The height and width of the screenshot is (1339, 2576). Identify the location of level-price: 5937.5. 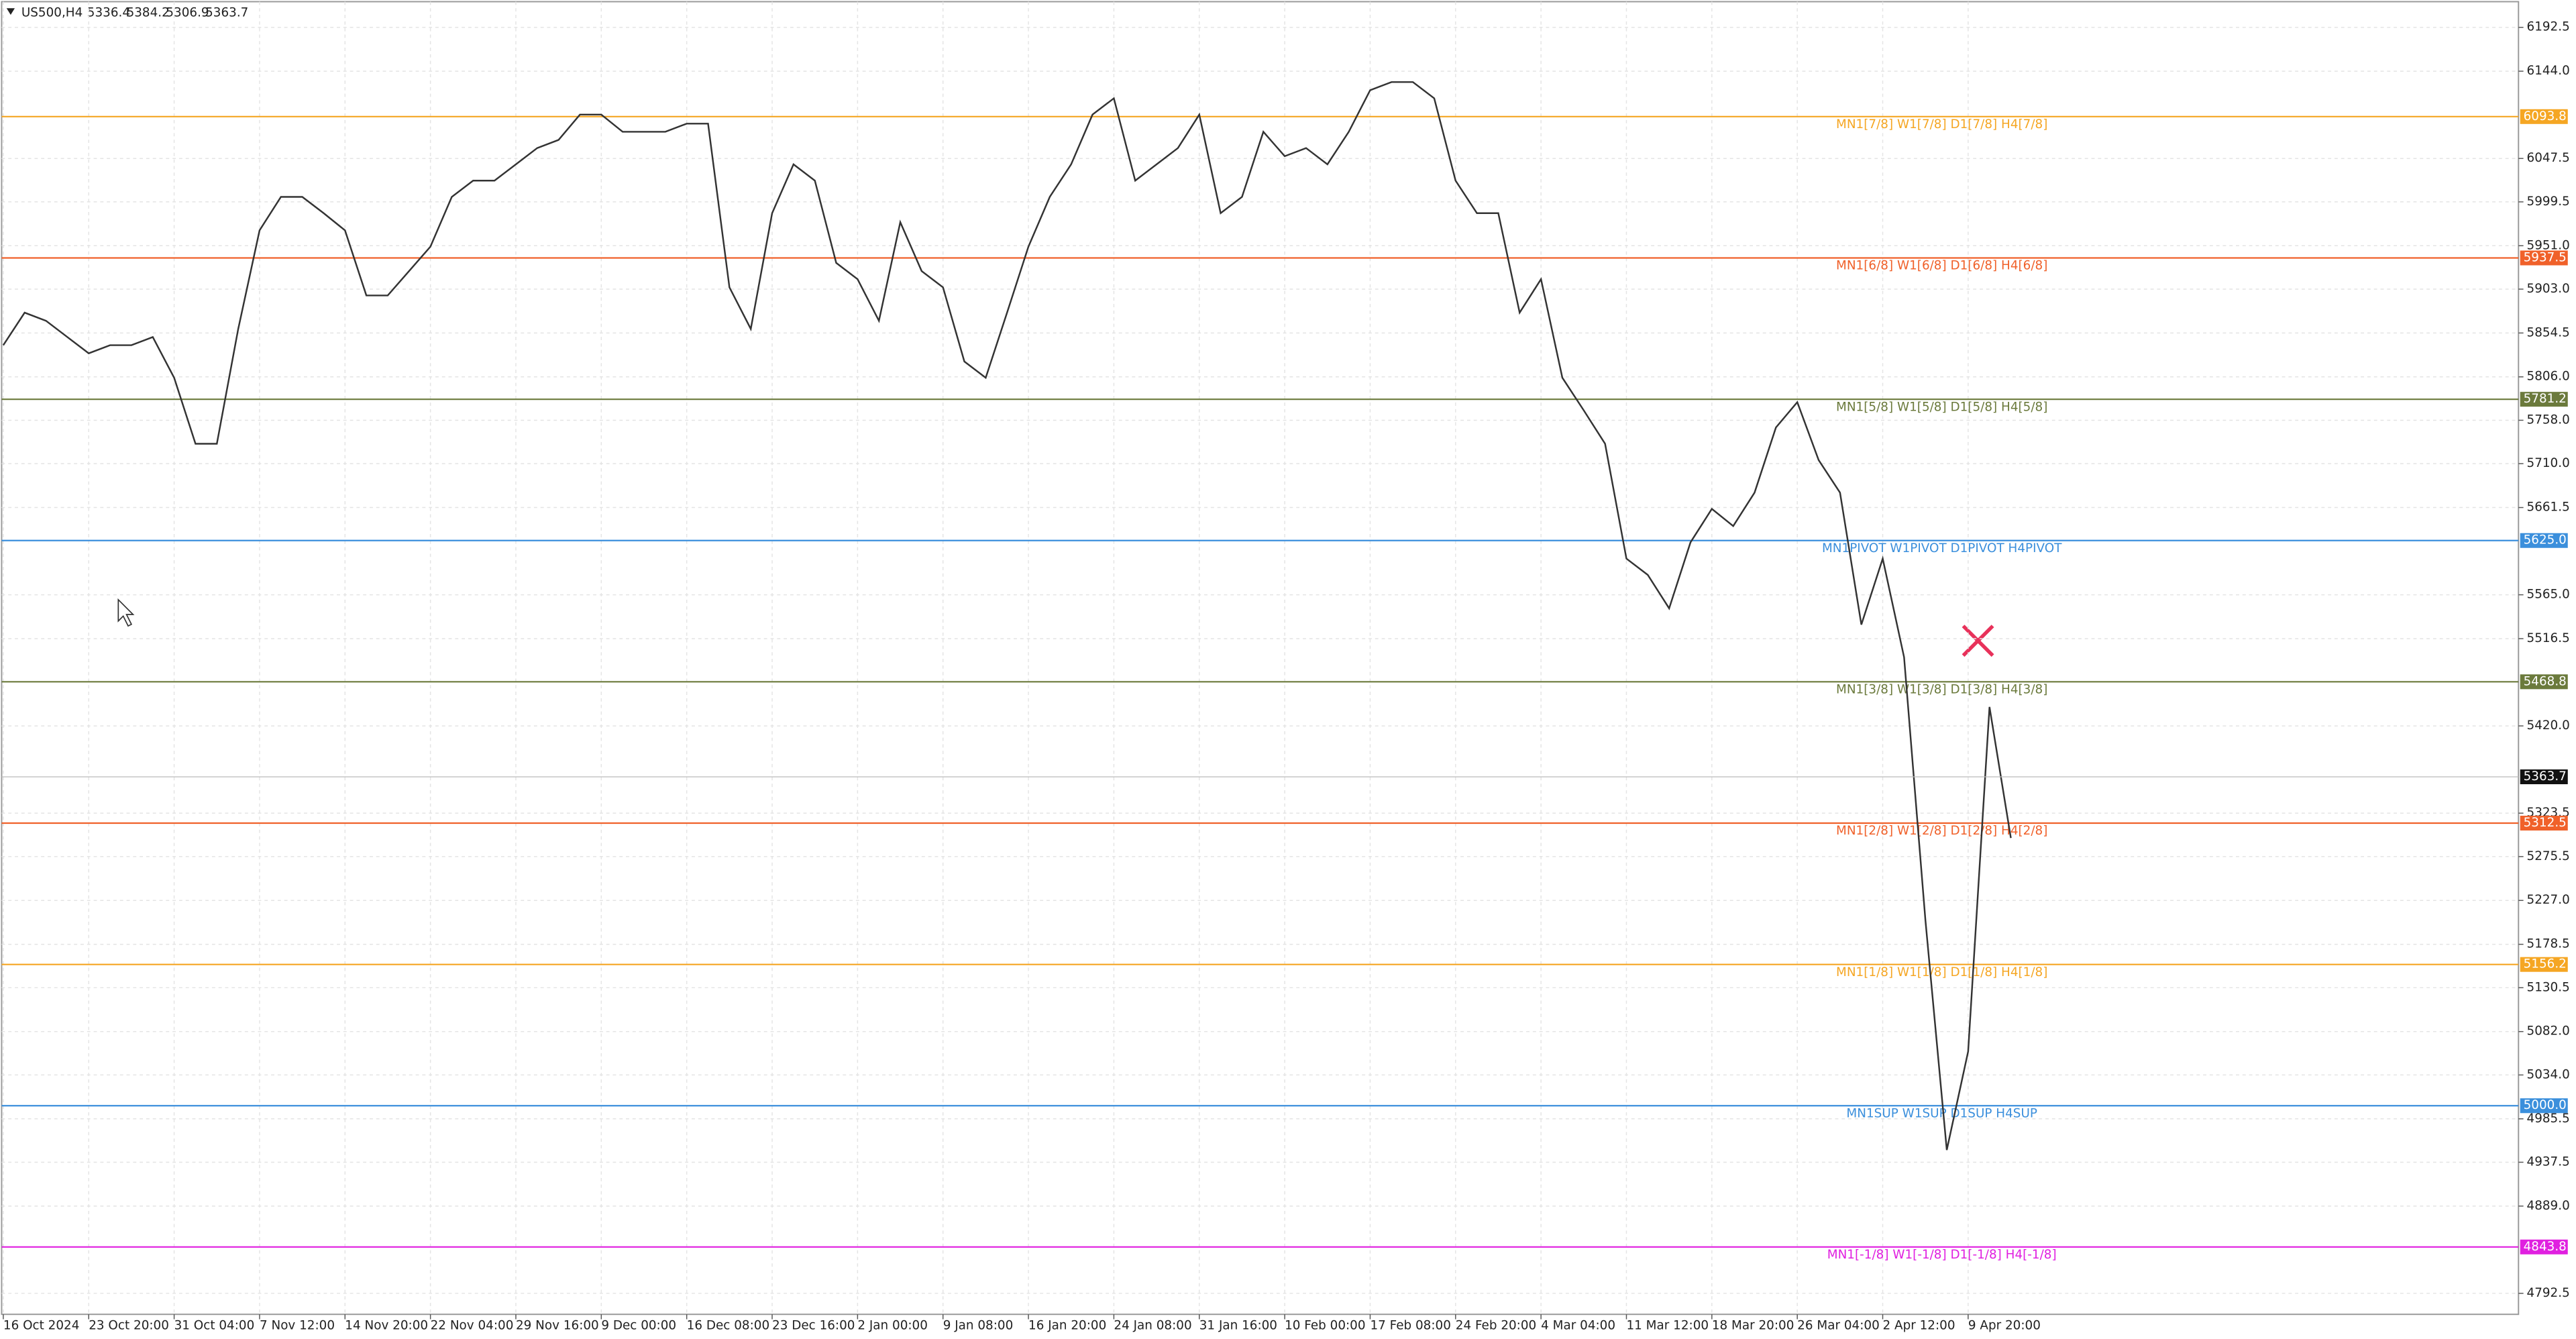
(2545, 257).